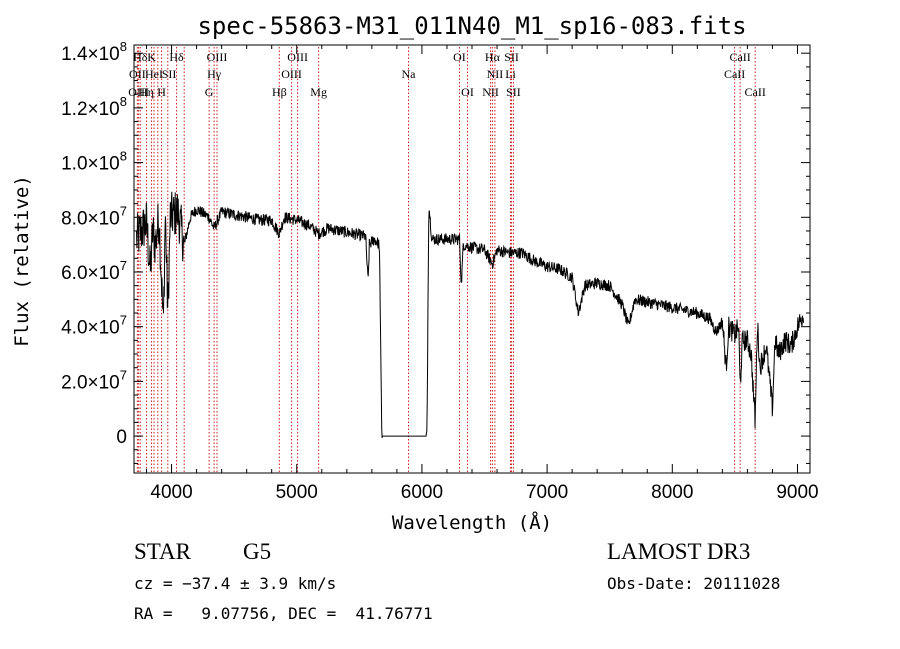 This screenshot has width=900, height=649. I want to click on marker-label: G, so click(209, 92).